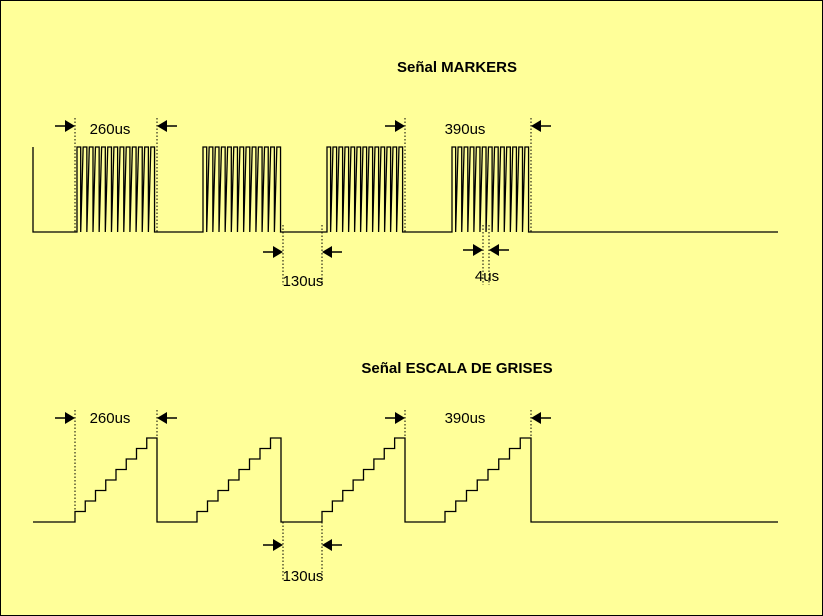  Describe the element at coordinates (405, 480) in the screenshot. I see `grises-wave` at that location.